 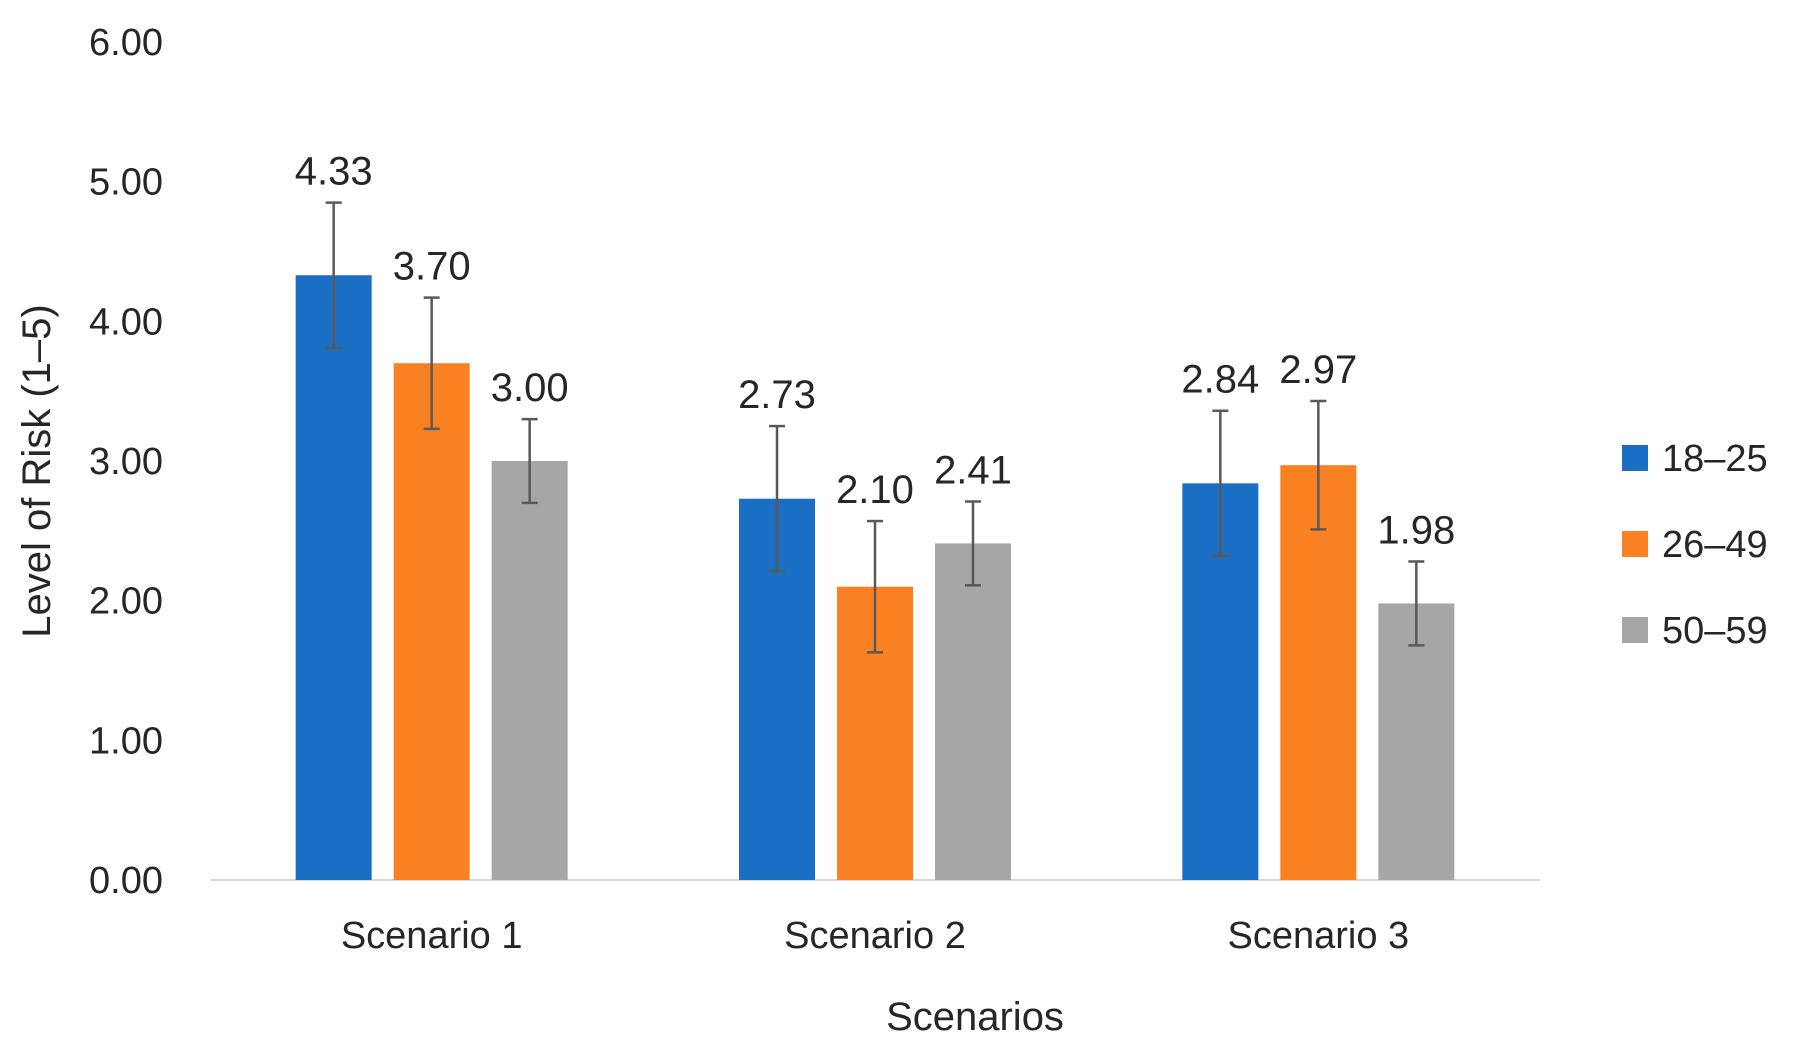 What do you see at coordinates (1715, 545) in the screenshot?
I see `legend-label: 26–49` at bounding box center [1715, 545].